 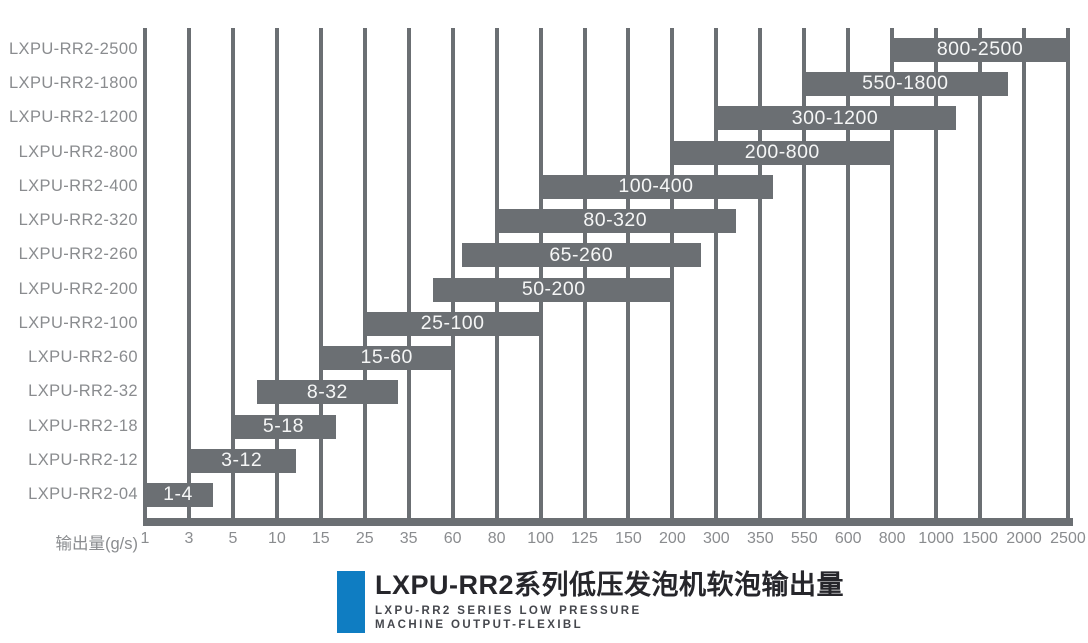 What do you see at coordinates (78, 185) in the screenshot?
I see `y-axis-model-label: LXPU-RR2-400` at bounding box center [78, 185].